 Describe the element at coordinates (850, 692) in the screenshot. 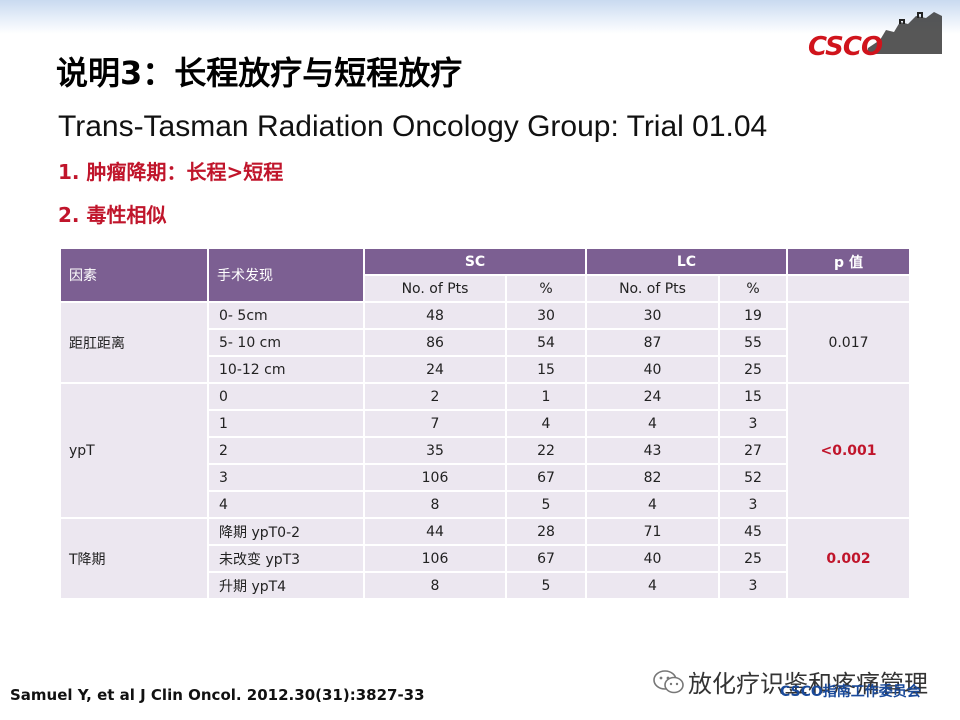

I see `footer-org: CSCO指南工作委员会` at that location.